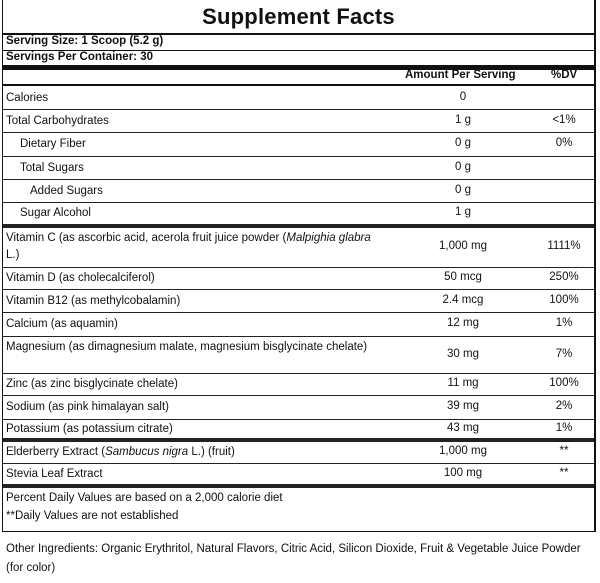 The height and width of the screenshot is (583, 600). I want to click on nutrient-amount: 12 mg, so click(463, 323).